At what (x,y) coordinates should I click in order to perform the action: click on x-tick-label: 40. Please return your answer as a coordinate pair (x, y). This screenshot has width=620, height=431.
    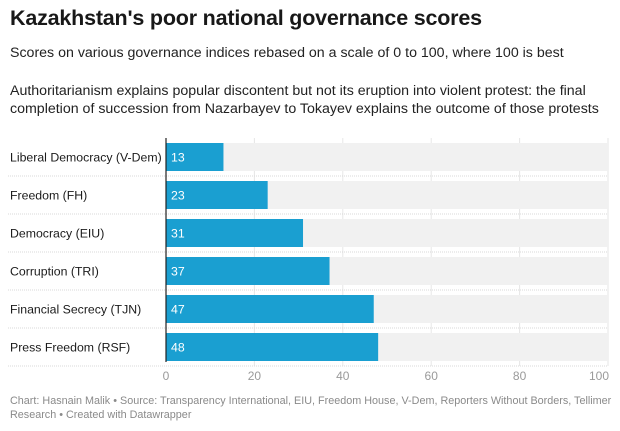
    Looking at the image, I should click on (343, 376).